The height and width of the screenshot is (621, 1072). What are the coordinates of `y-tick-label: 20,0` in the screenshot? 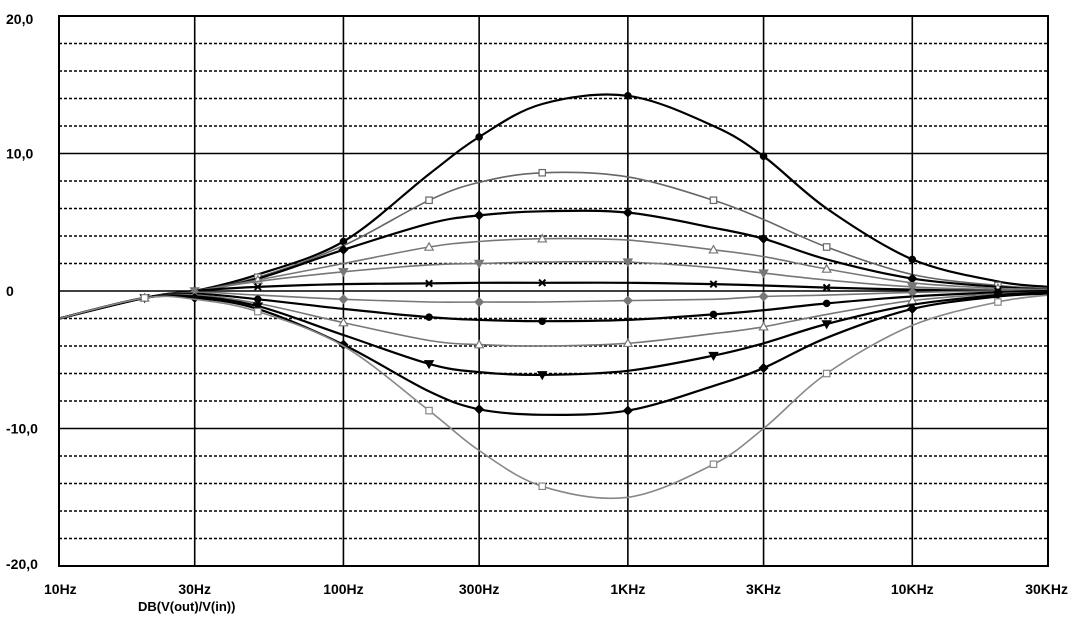 It's located at (19, 19).